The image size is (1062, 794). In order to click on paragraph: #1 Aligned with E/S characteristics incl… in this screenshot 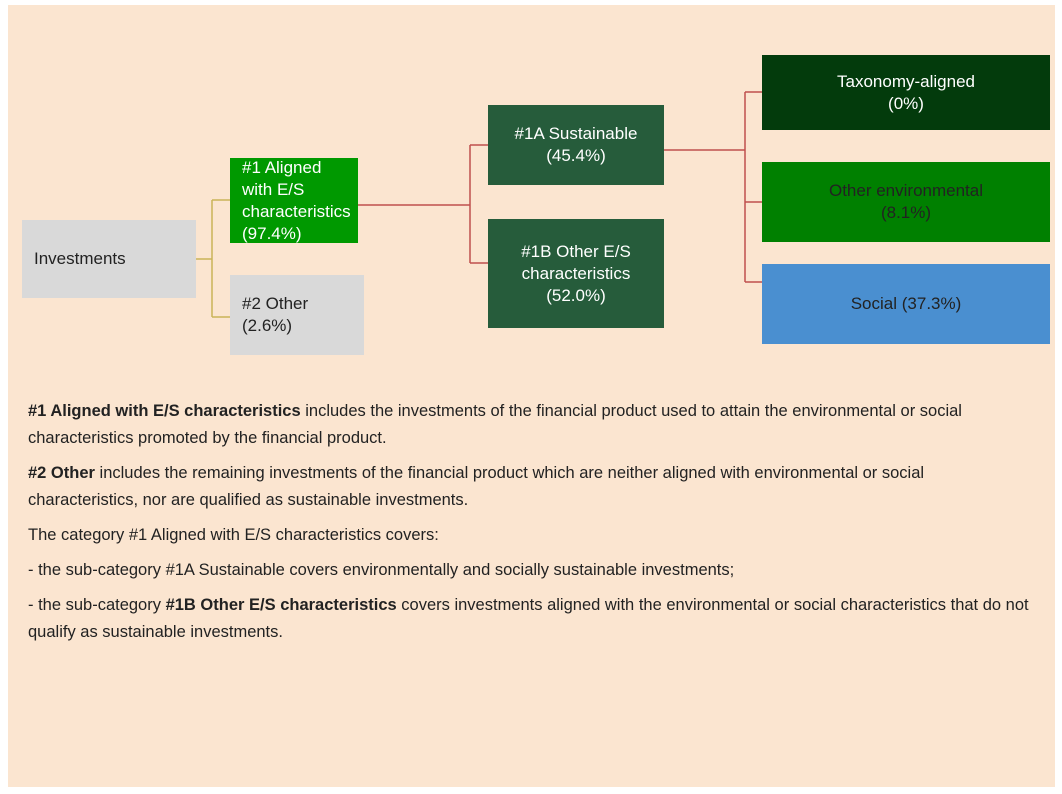, I will do `click(533, 425)`.